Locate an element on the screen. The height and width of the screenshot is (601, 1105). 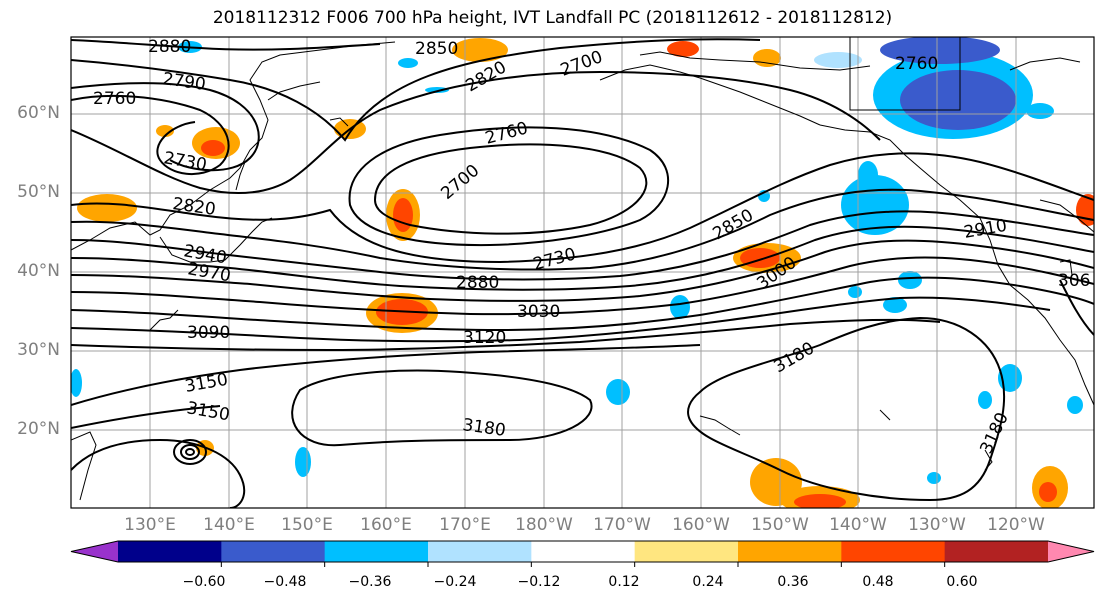
lon-label: 140°E is located at coordinates (229, 525).